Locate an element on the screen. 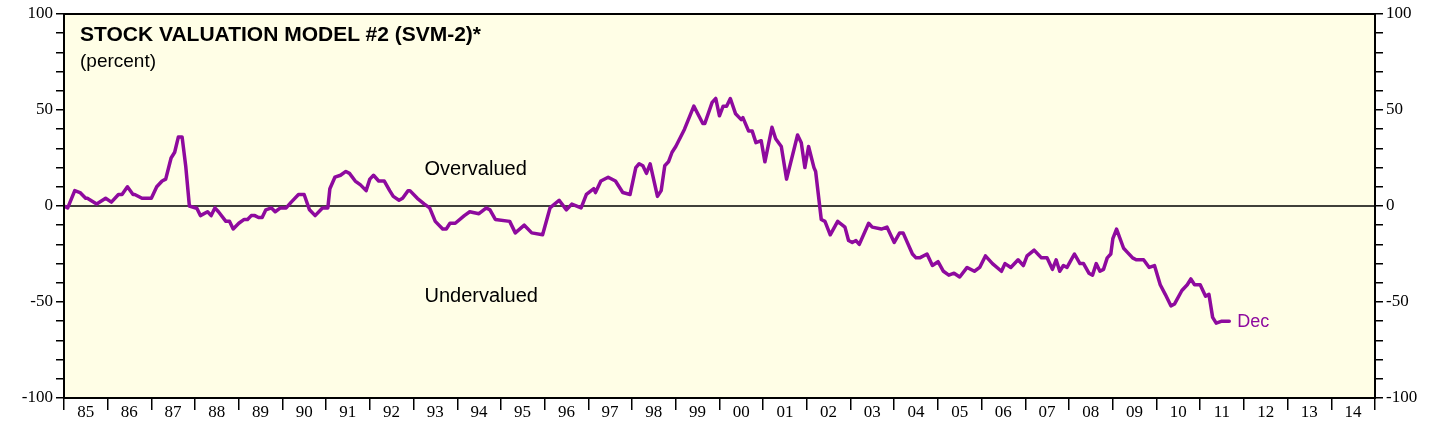 Image resolution: width=1436 pixels, height=429 pixels. x-tick-label: 93 is located at coordinates (435, 411).